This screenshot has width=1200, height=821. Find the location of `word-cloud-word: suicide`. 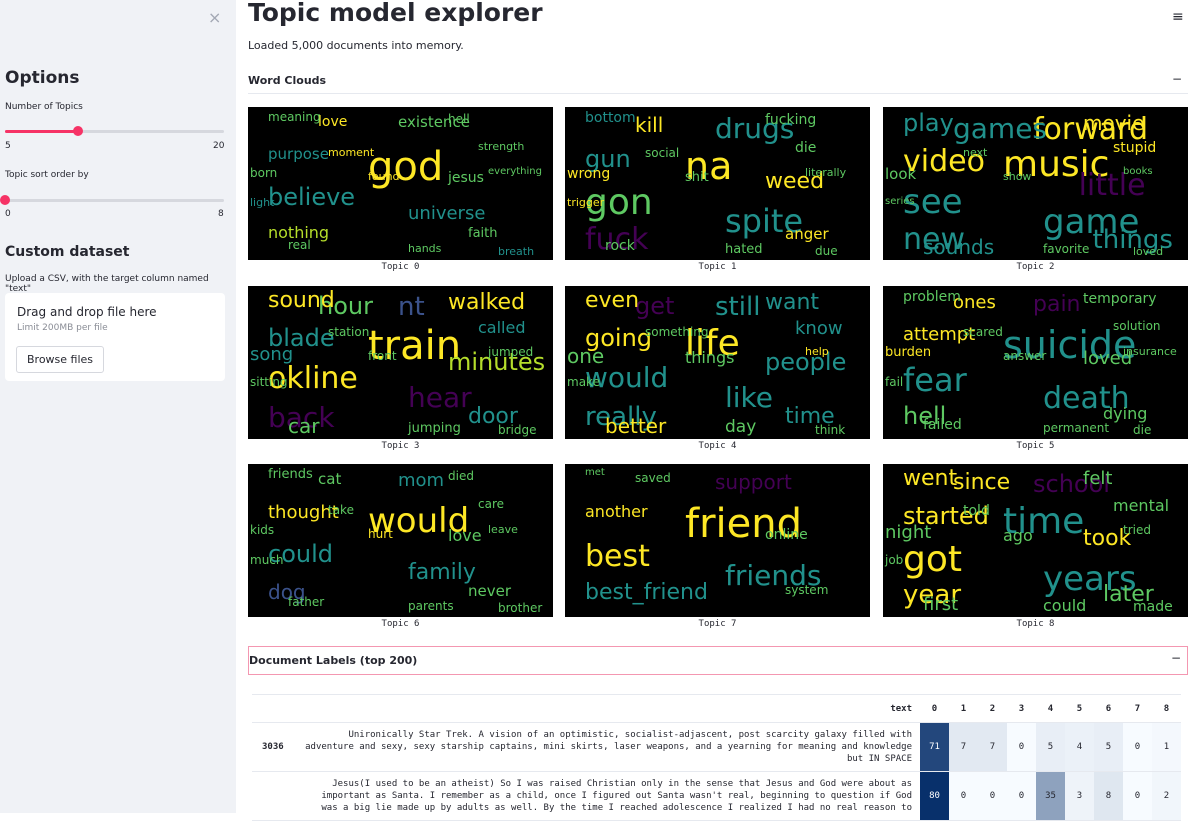

word-cloud-word: suicide is located at coordinates (1070, 345).